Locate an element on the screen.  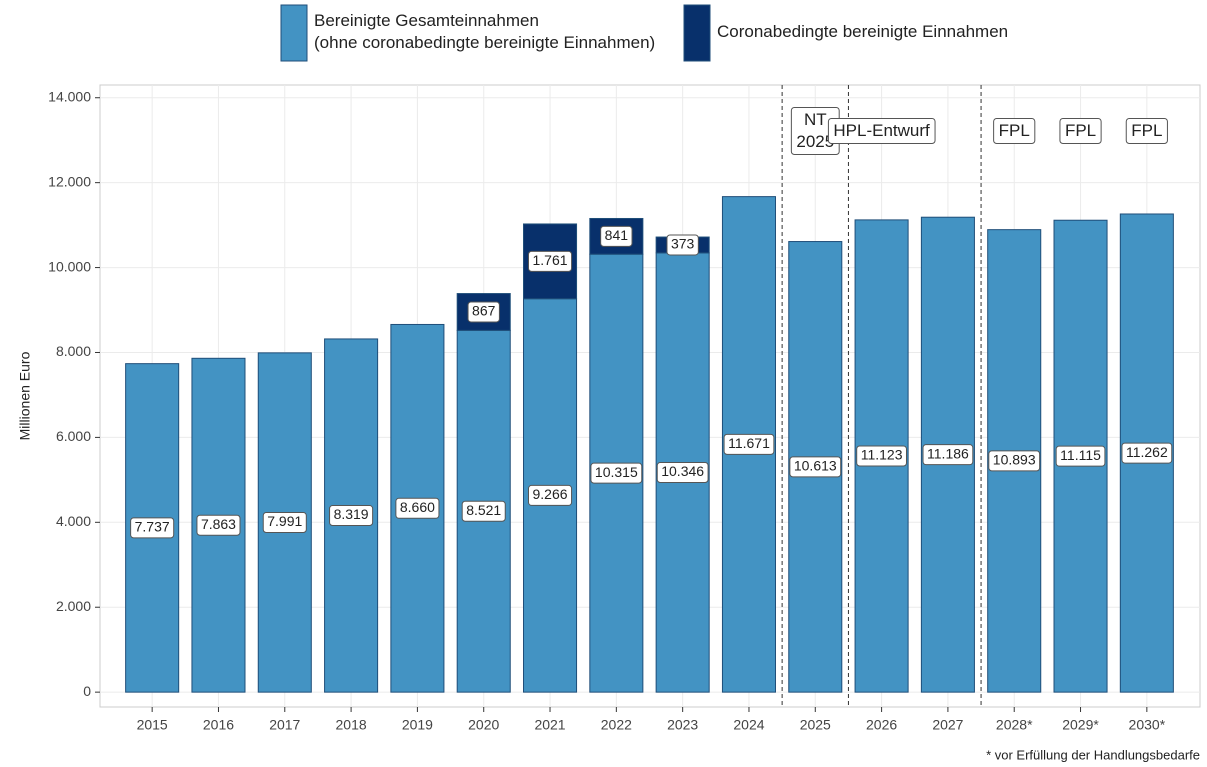
x-tick-label: 2017 is located at coordinates (284, 725).